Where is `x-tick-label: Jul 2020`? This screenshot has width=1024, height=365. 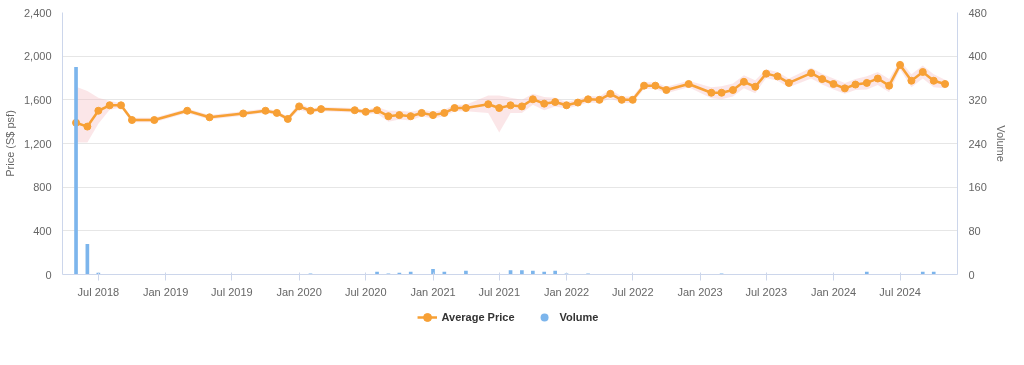 x-tick-label: Jul 2020 is located at coordinates (365, 291).